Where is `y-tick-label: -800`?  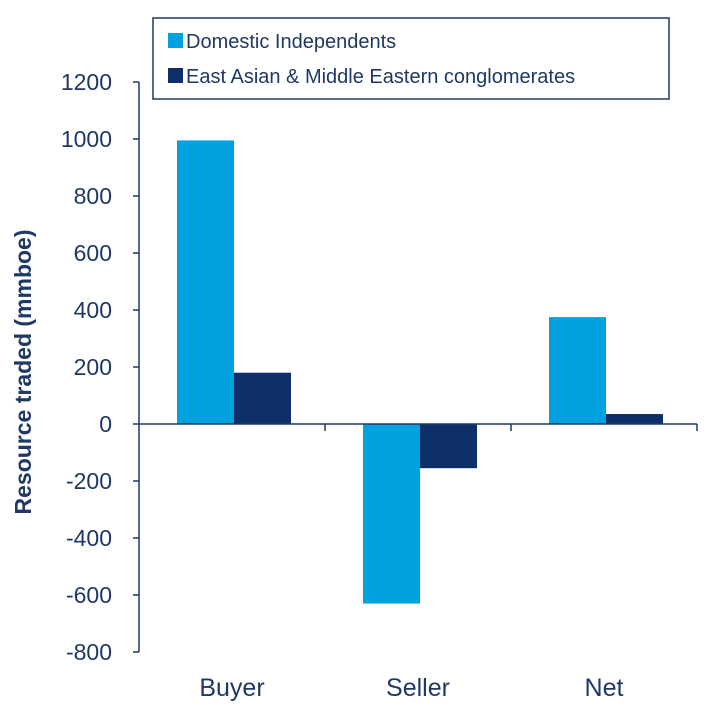 y-tick-label: -800 is located at coordinates (89, 652).